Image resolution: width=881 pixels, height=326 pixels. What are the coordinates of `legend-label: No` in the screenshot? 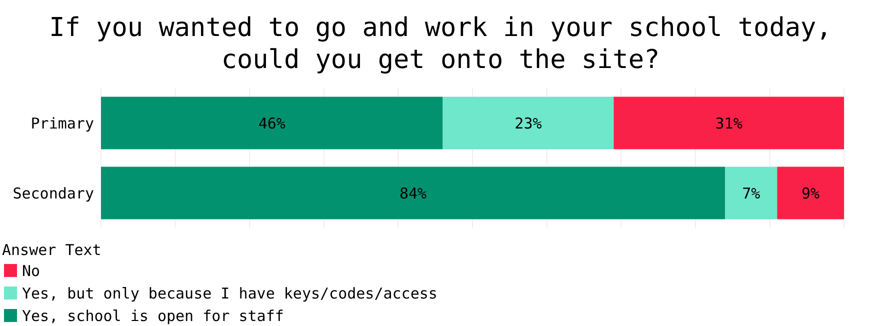 It's located at (31, 271).